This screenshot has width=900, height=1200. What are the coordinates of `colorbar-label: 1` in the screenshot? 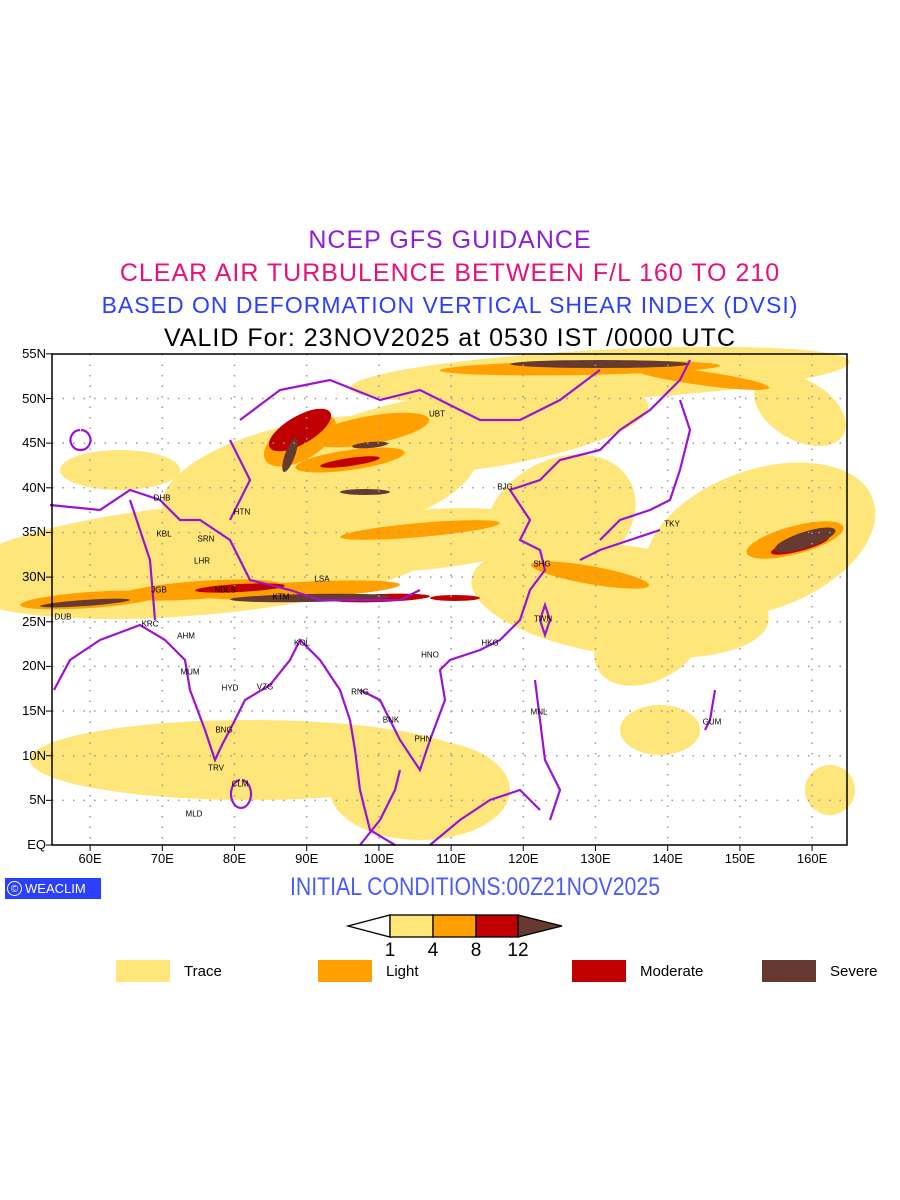 It's located at (390, 950).